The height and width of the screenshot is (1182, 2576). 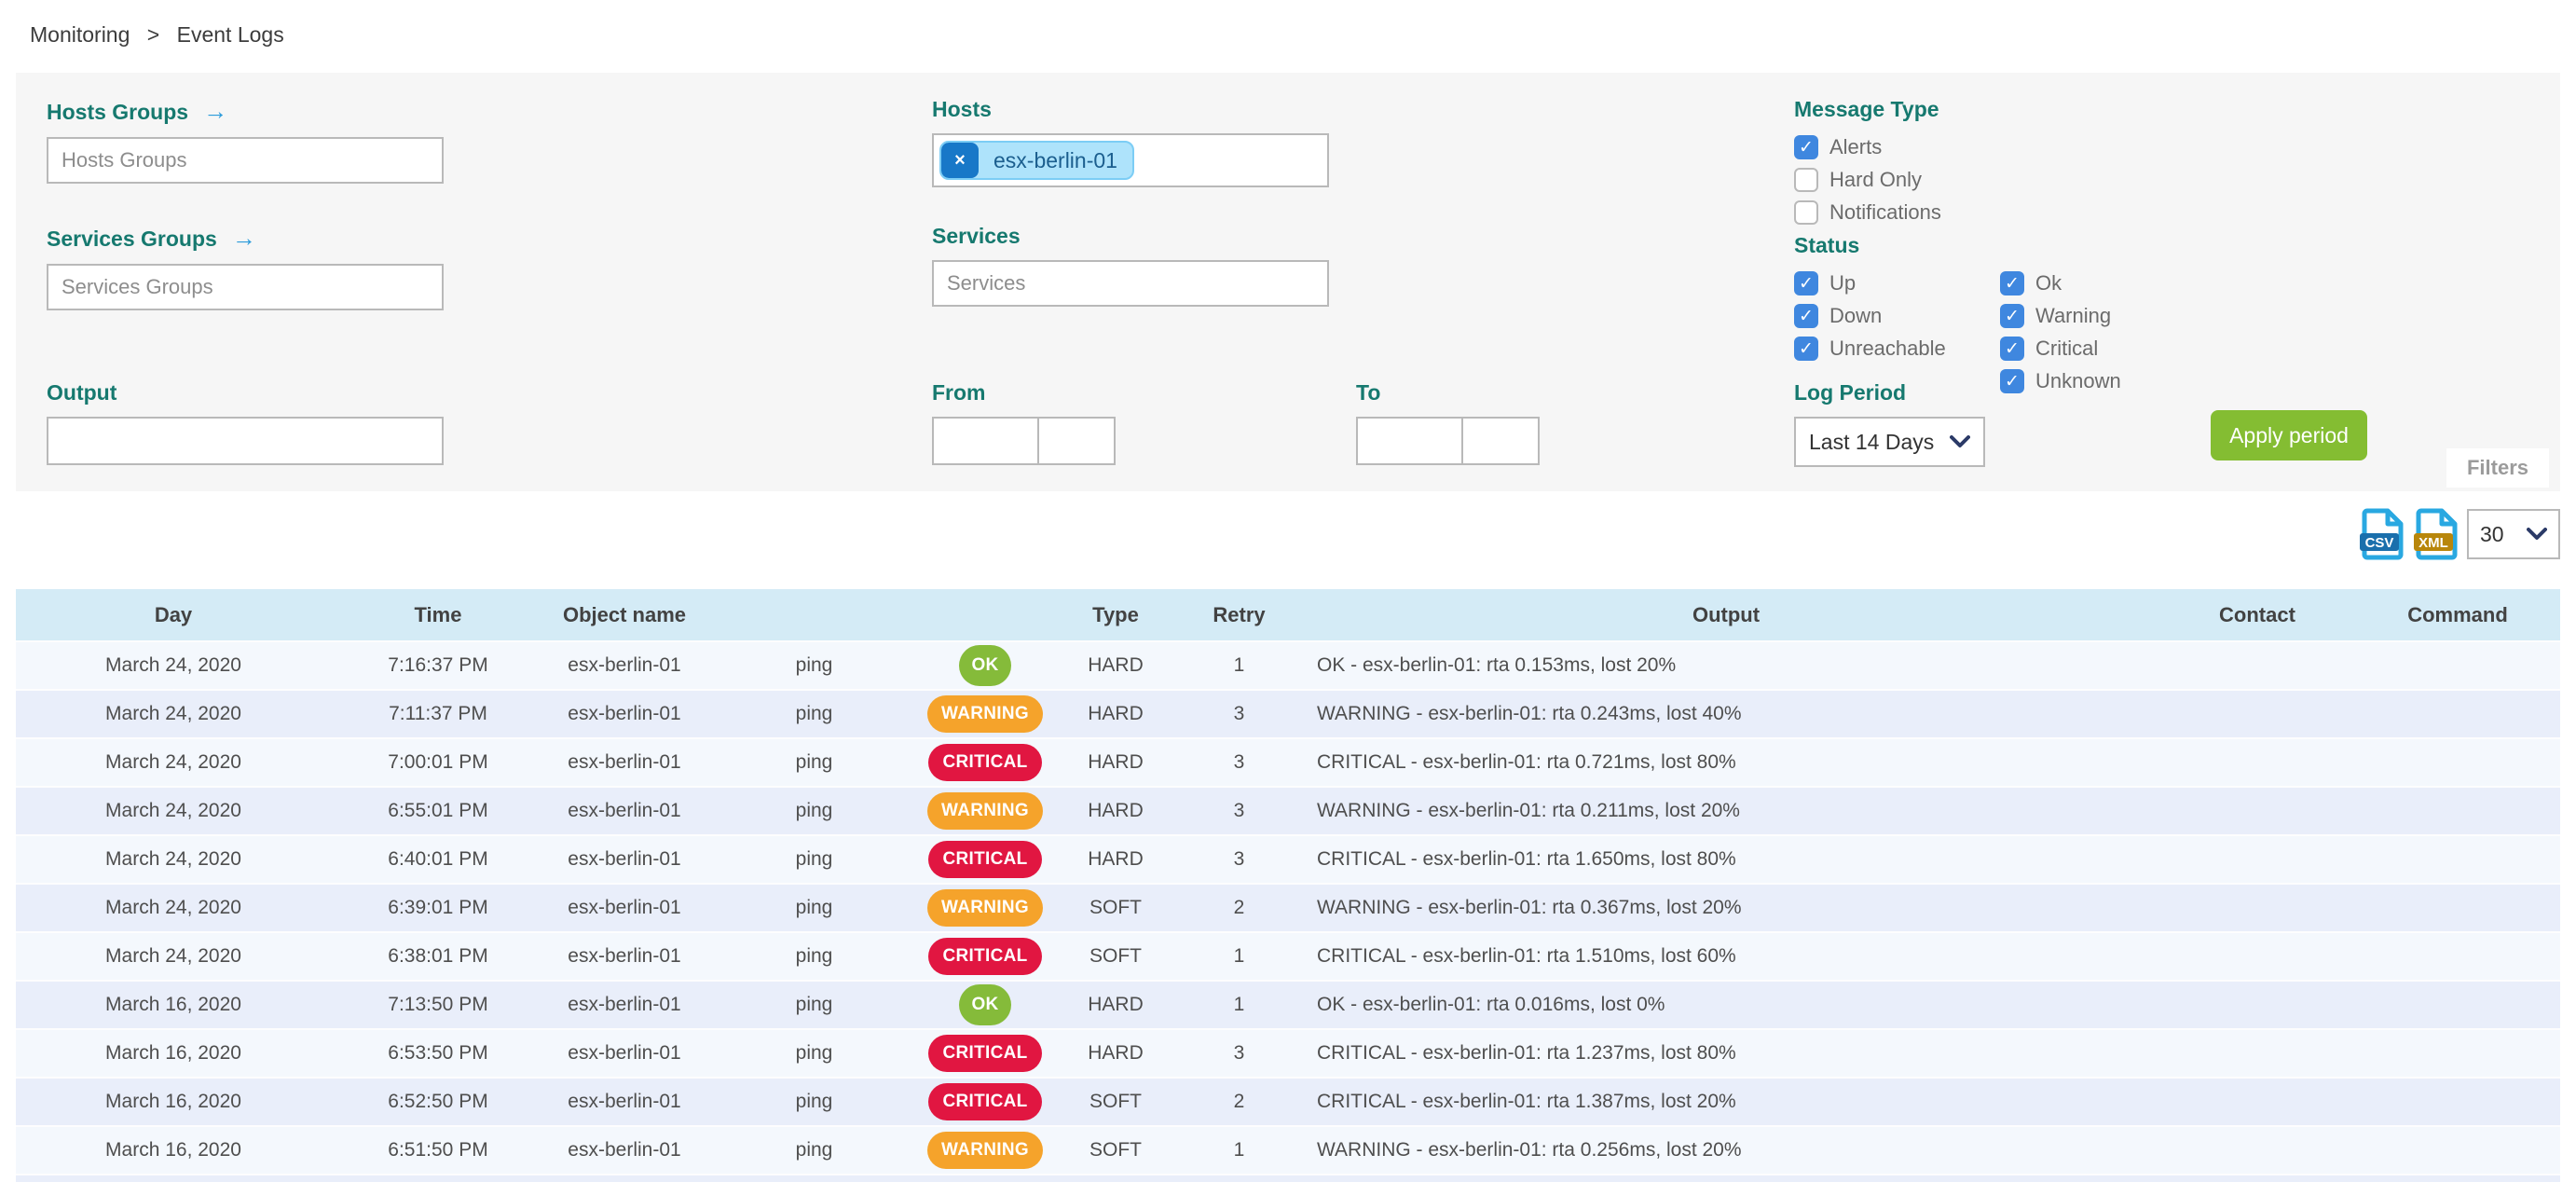 I want to click on export-xml-icon: XML, so click(x=2436, y=534).